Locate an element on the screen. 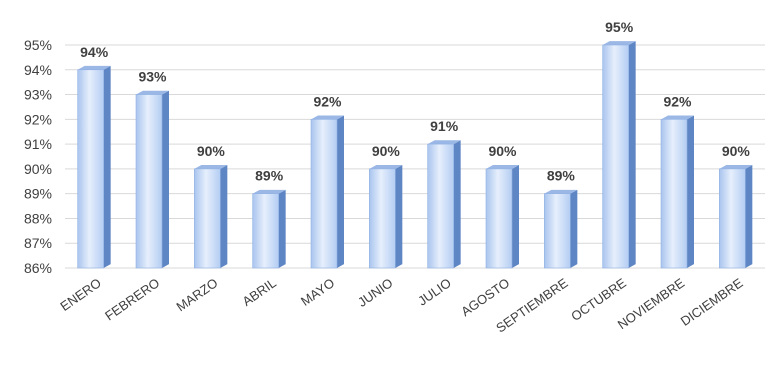 The width and height of the screenshot is (771, 375). bar-mayo is located at coordinates (327, 192).